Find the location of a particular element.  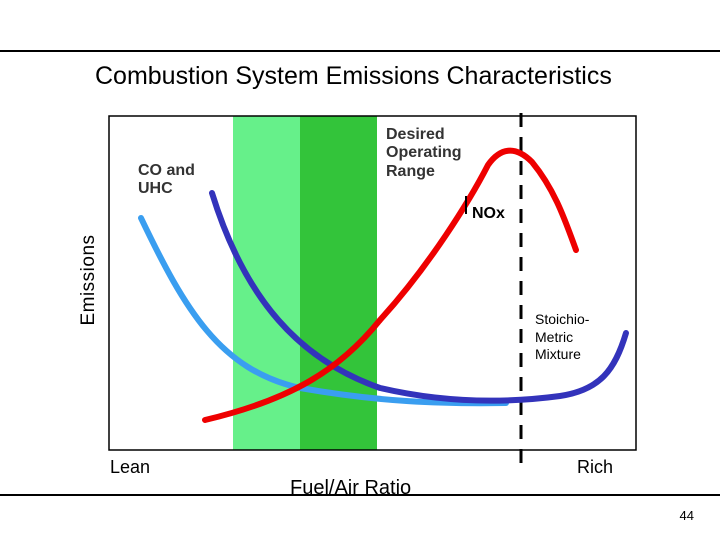

bottom-rule is located at coordinates (360, 495).